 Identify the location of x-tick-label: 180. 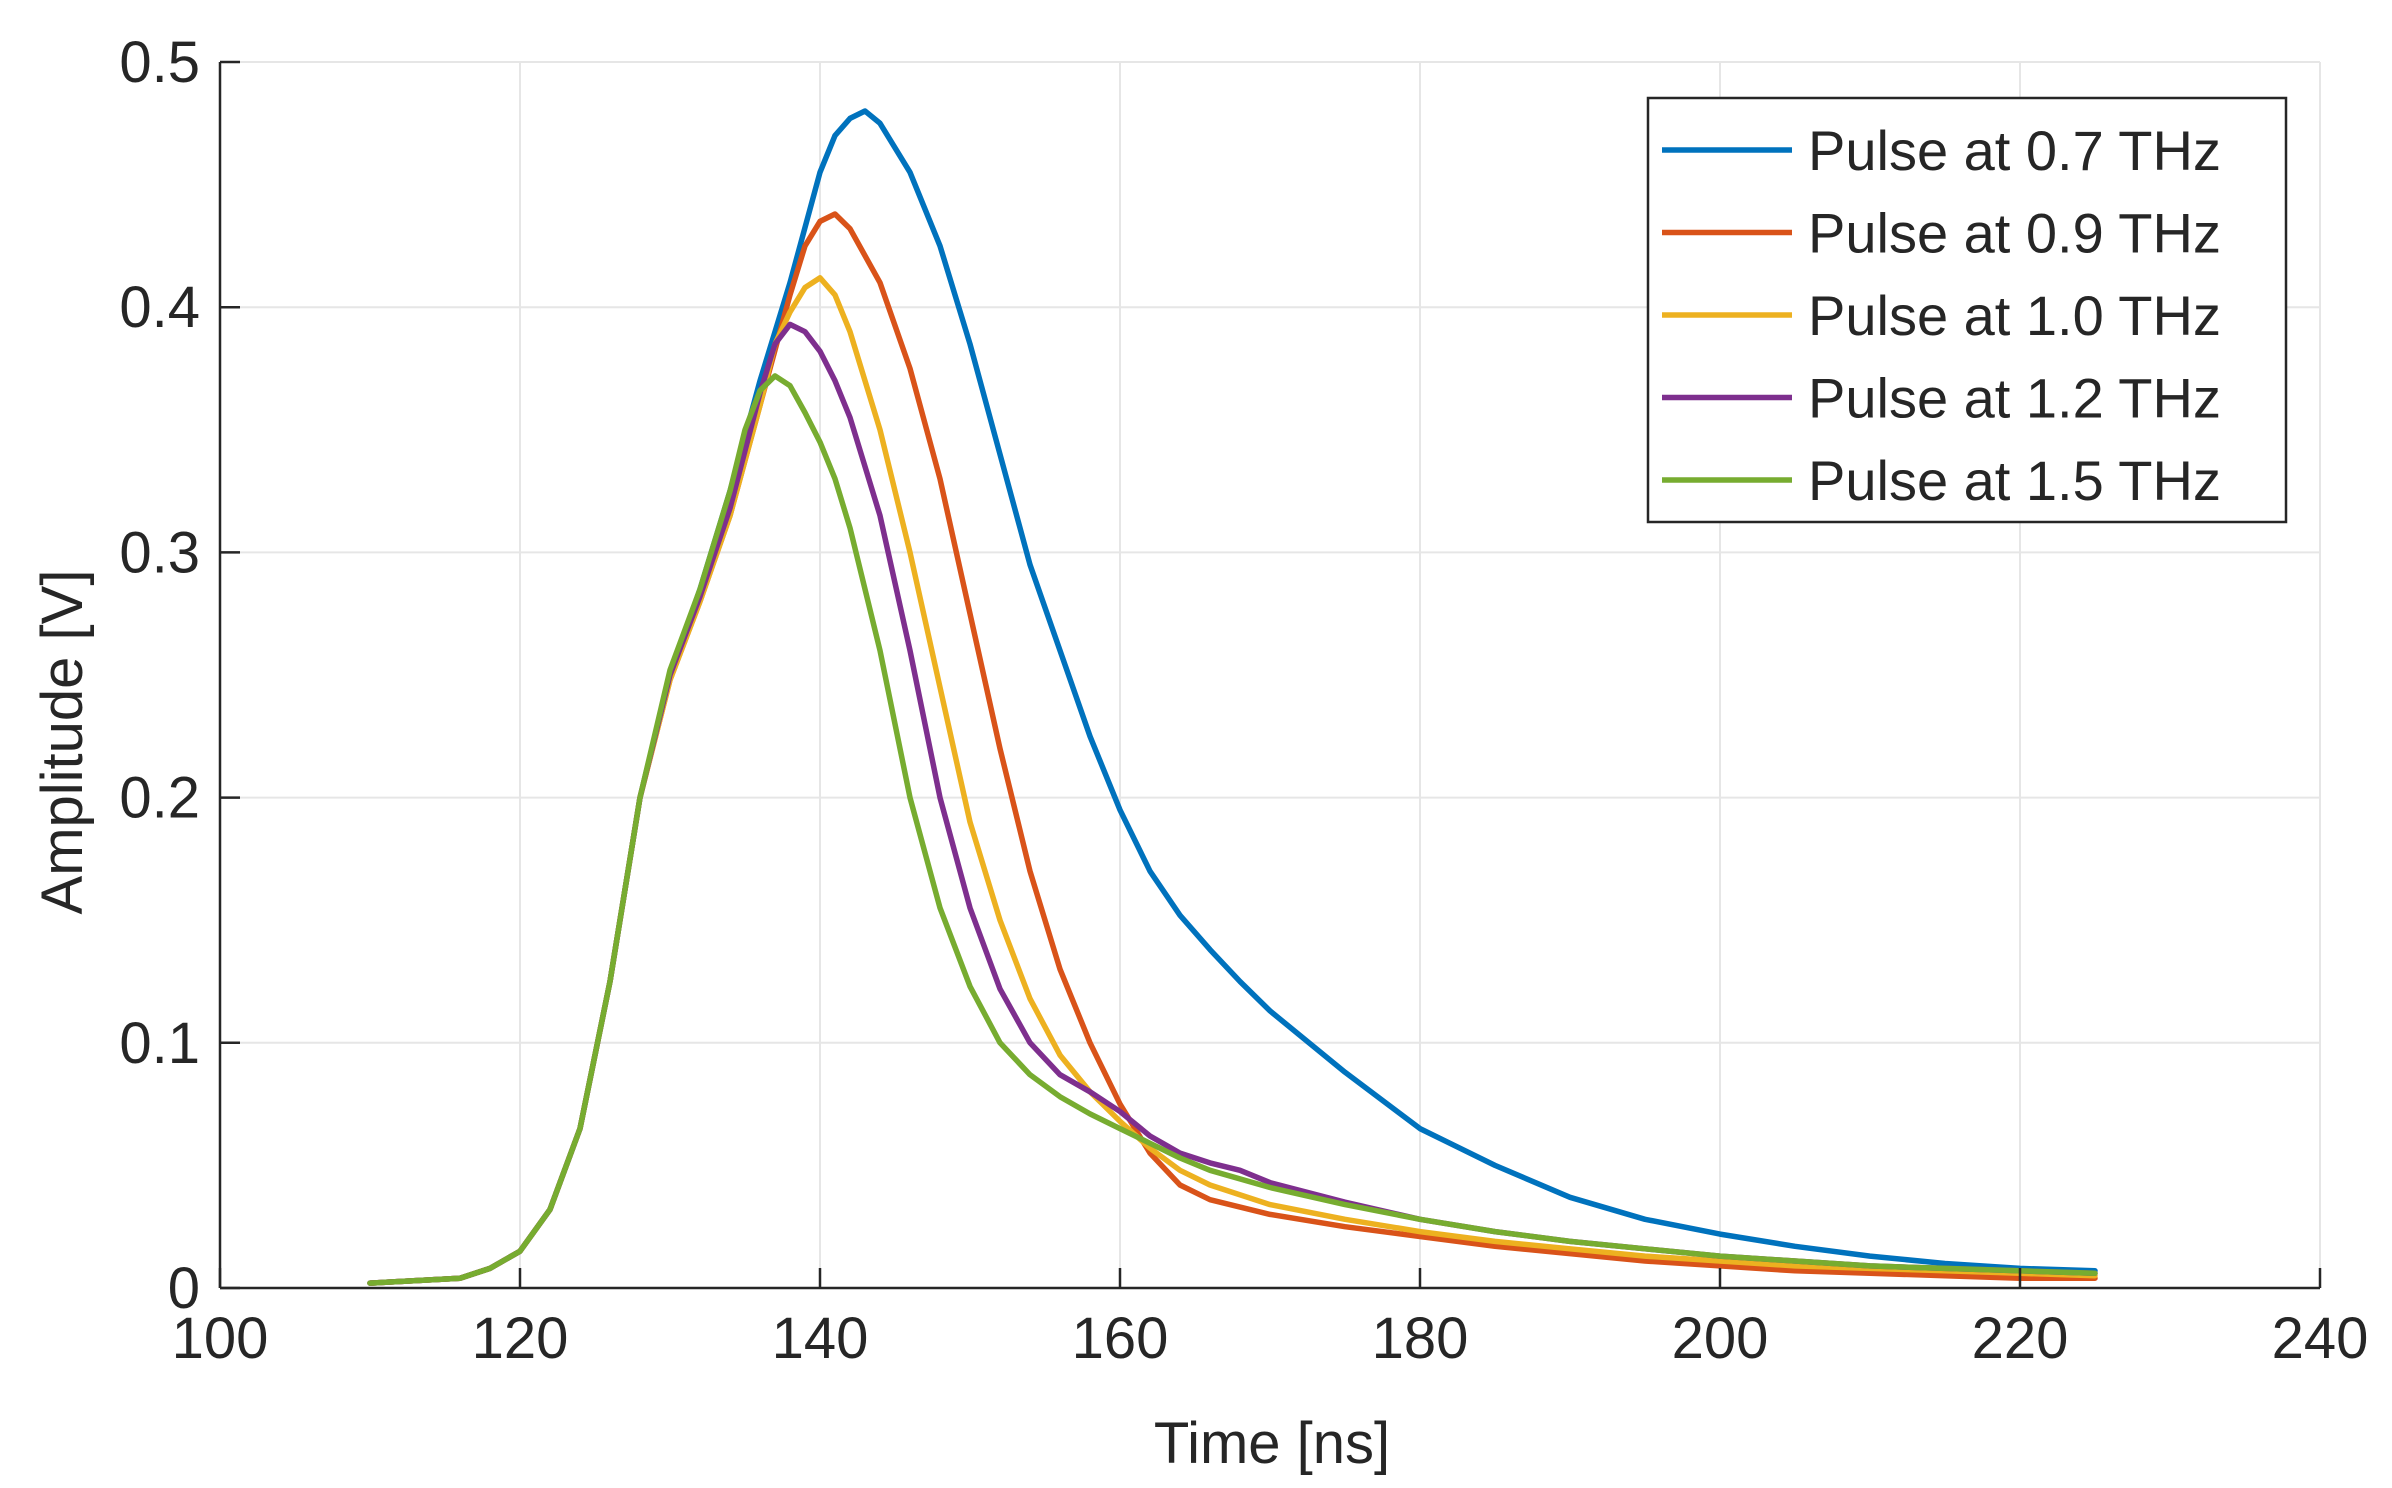
(1420, 1338).